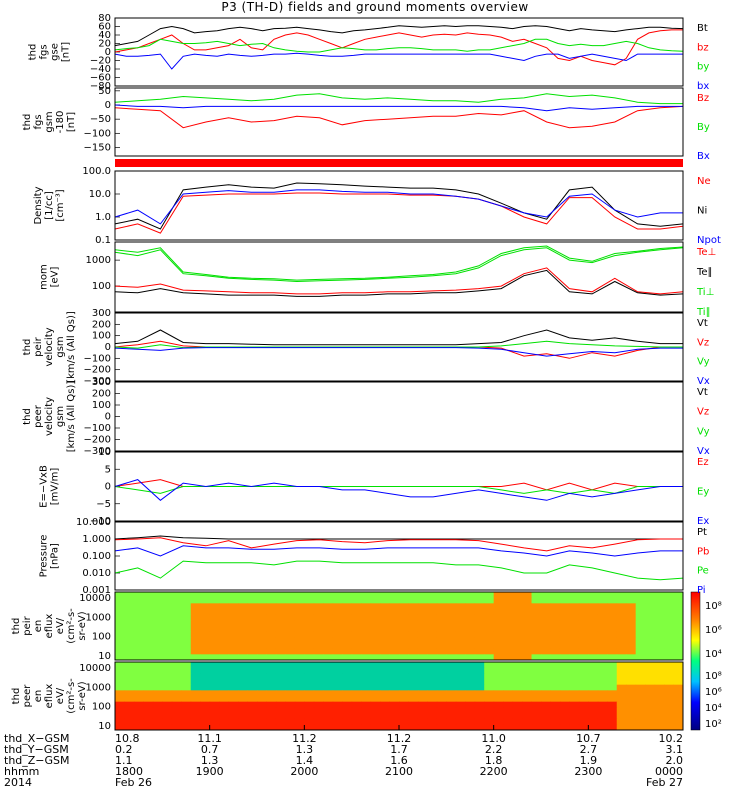  What do you see at coordinates (399, 696) in the screenshot?
I see `electron-spectrogram-heatmap` at bounding box center [399, 696].